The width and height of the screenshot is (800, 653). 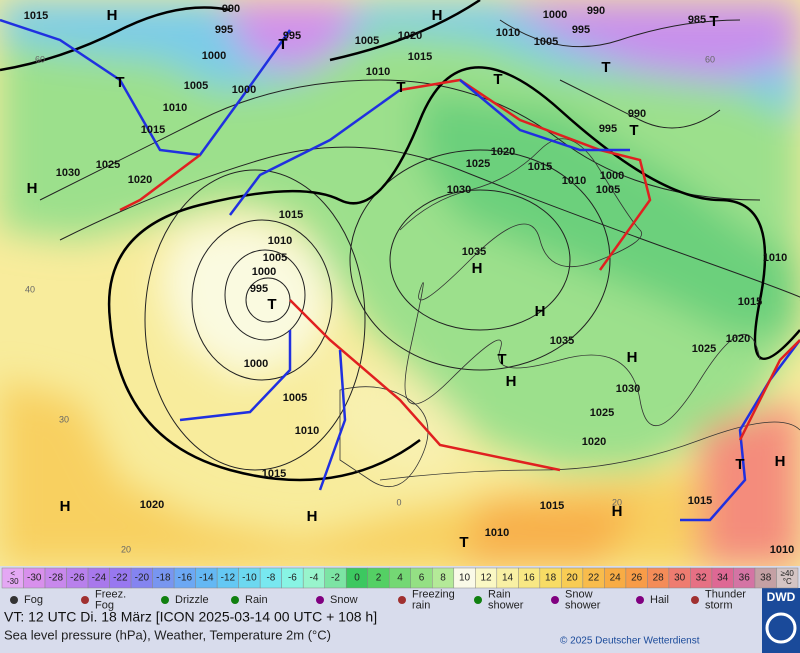 What do you see at coordinates (617, 502) in the screenshot?
I see `grid-label: 20` at bounding box center [617, 502].